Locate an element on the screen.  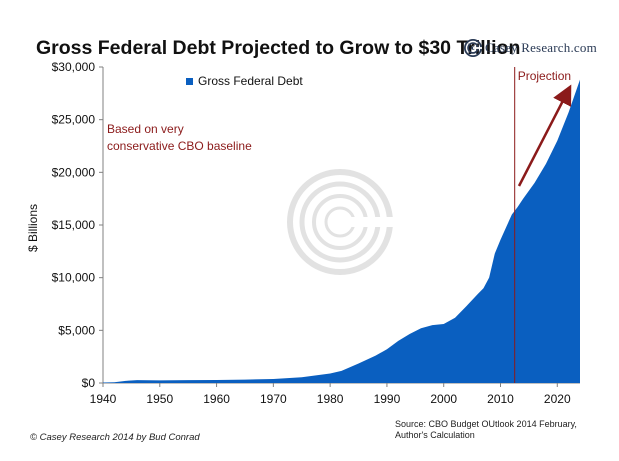
x-tick-label: 2000 is located at coordinates (443, 399).